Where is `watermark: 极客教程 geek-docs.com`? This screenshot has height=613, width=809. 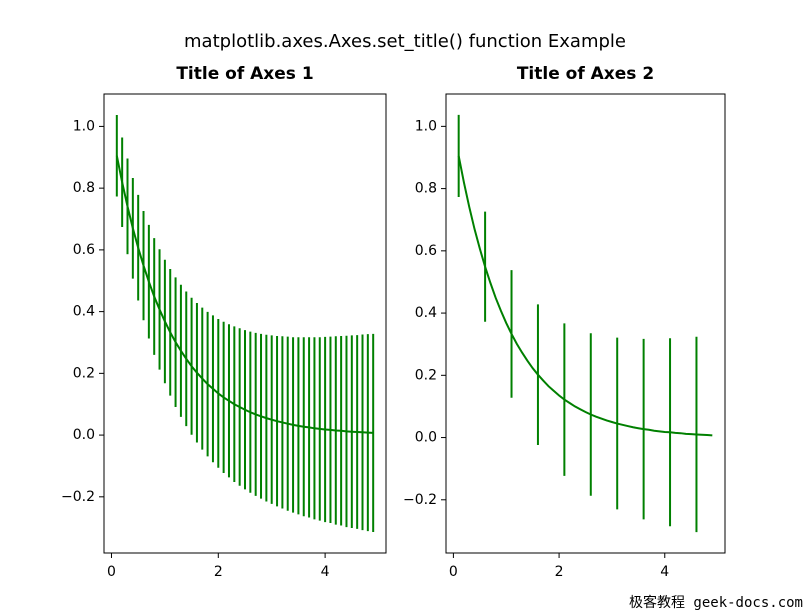
watermark: 极客教程 geek-docs.com is located at coordinates (716, 602).